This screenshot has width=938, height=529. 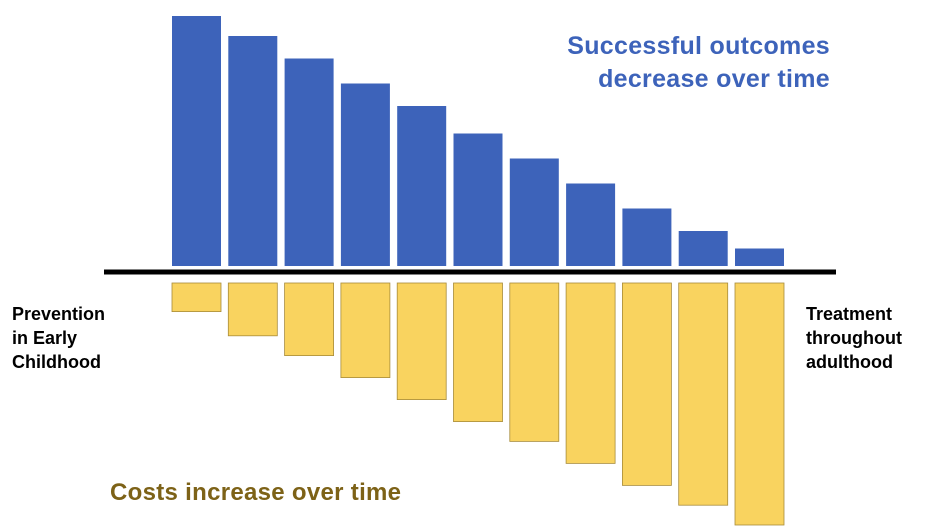 I want to click on end-annotation: Treatment throughout adulthood, so click(x=854, y=338).